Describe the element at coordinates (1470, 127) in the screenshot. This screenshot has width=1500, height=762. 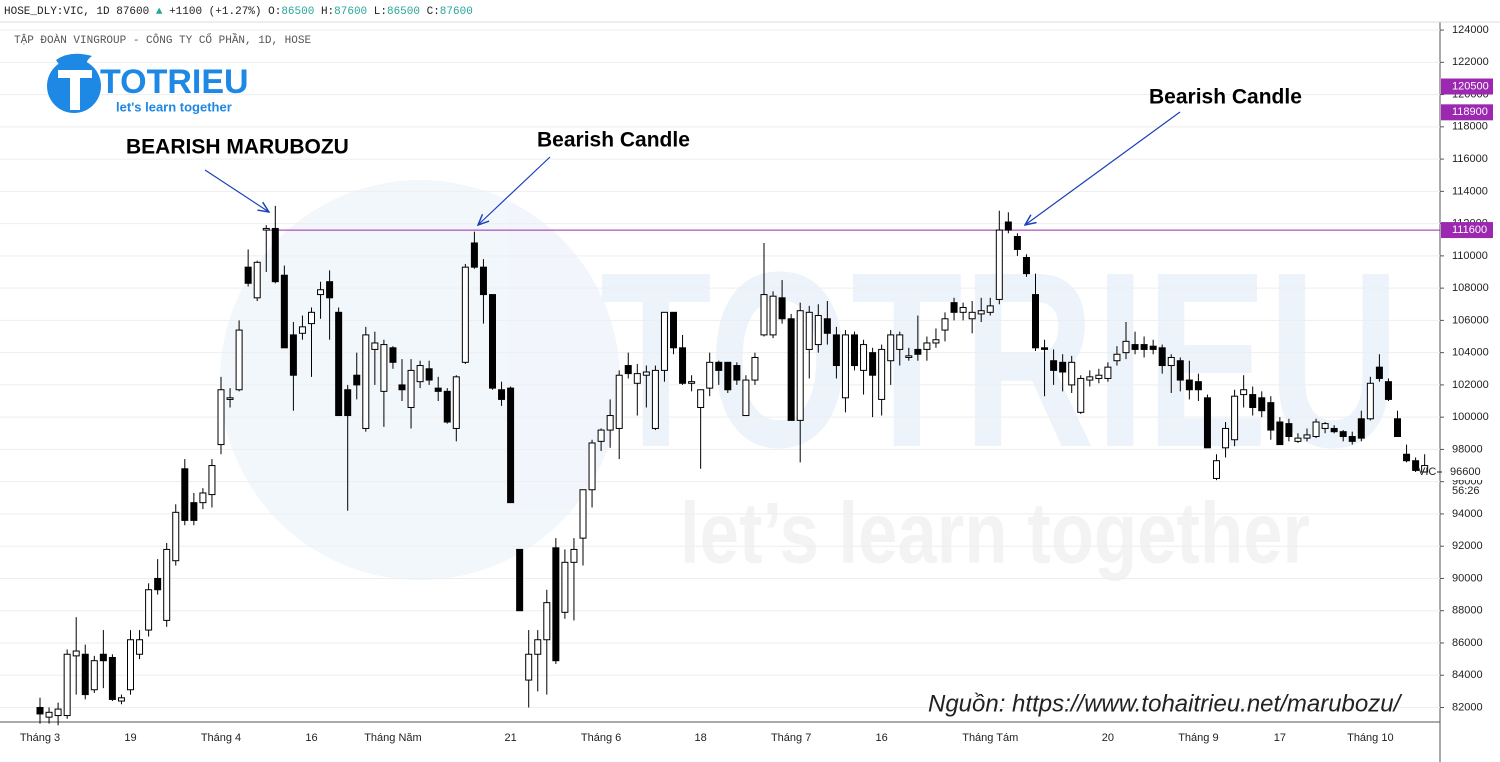
I see `y-tick-label: 118000` at that location.